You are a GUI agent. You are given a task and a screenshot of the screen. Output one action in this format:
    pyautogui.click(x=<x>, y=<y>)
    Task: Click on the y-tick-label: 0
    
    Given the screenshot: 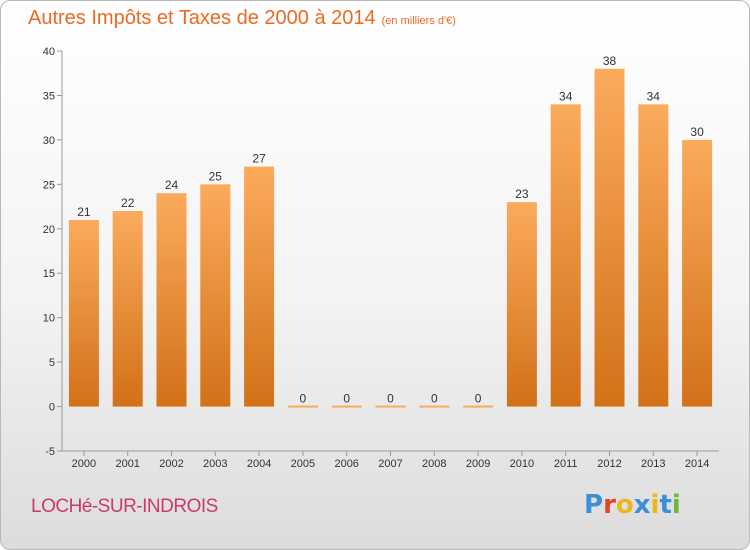 What is the action you would take?
    pyautogui.click(x=52, y=408)
    